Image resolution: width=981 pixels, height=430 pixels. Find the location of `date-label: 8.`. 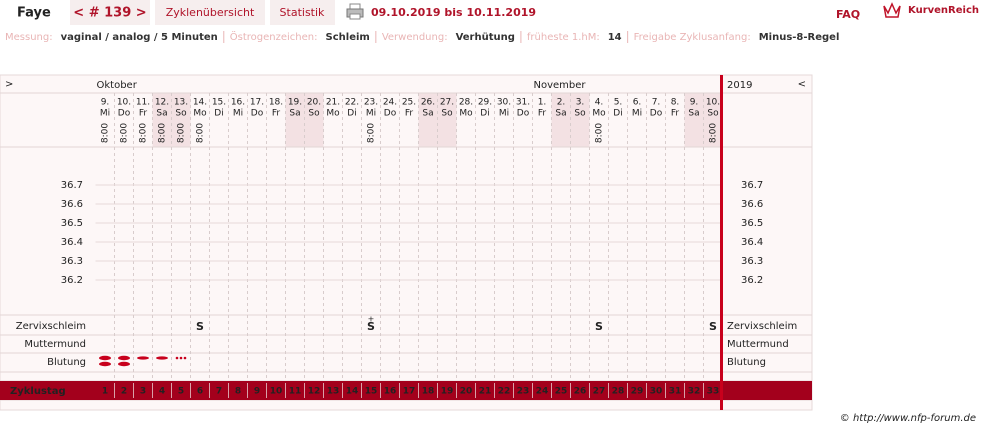

date-label: 8. is located at coordinates (675, 103).